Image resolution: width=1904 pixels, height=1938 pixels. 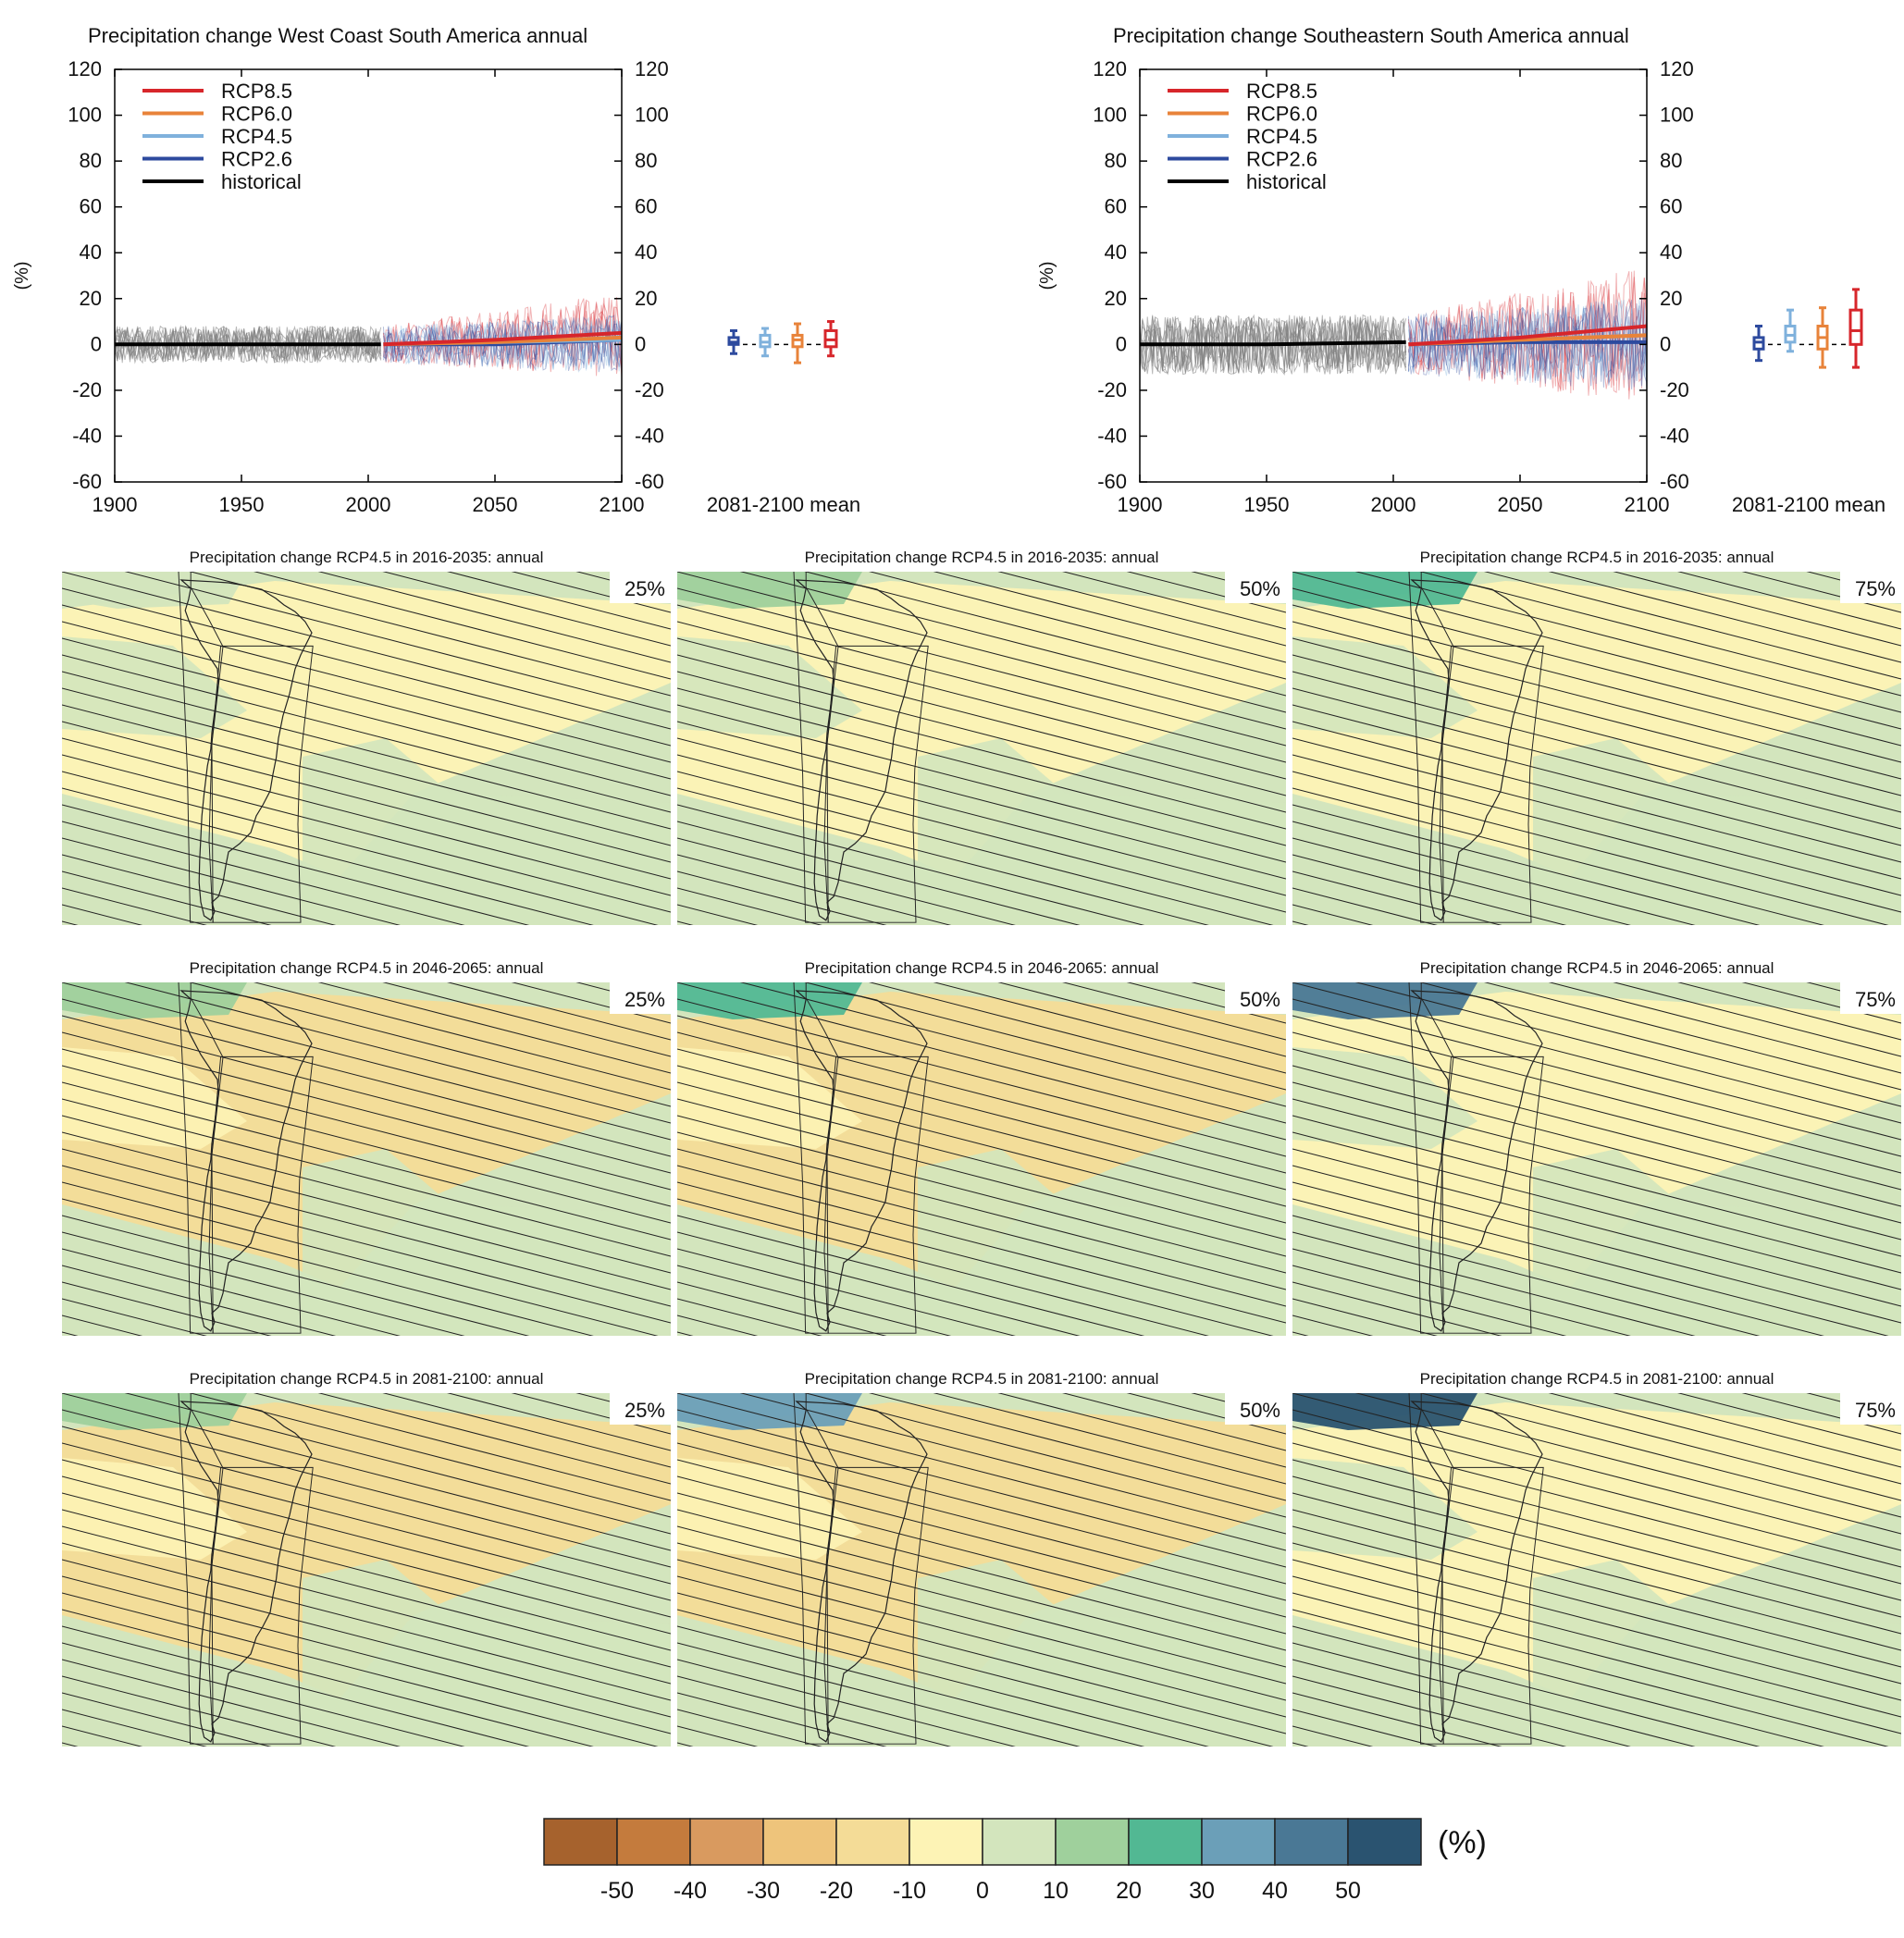 What do you see at coordinates (1281, 91) in the screenshot?
I see `legend-label: RCP8.5` at bounding box center [1281, 91].